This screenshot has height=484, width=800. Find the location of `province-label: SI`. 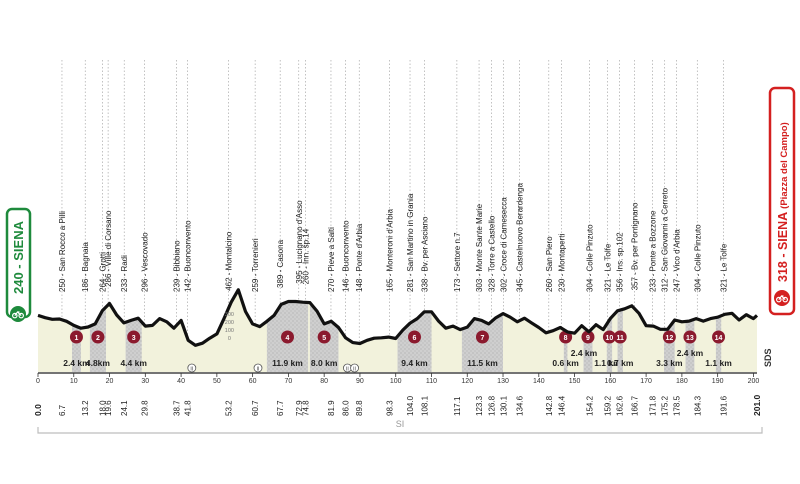

province-label: SI is located at coordinates (400, 424).